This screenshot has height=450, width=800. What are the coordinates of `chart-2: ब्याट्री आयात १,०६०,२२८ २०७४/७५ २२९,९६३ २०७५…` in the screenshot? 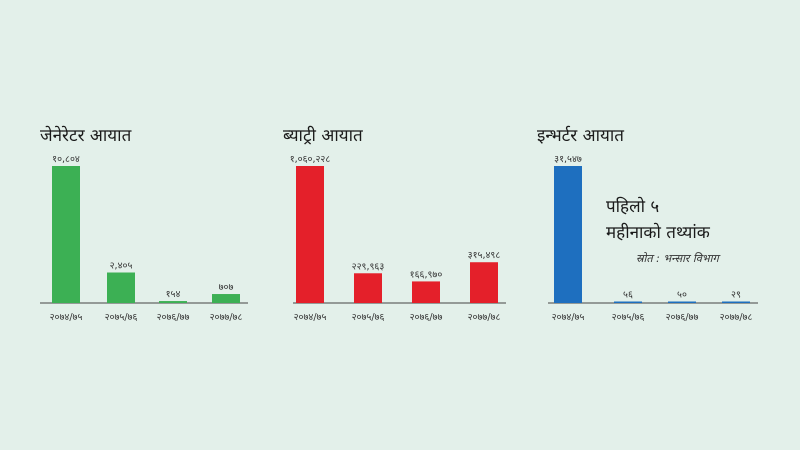 It's located at (394, 224).